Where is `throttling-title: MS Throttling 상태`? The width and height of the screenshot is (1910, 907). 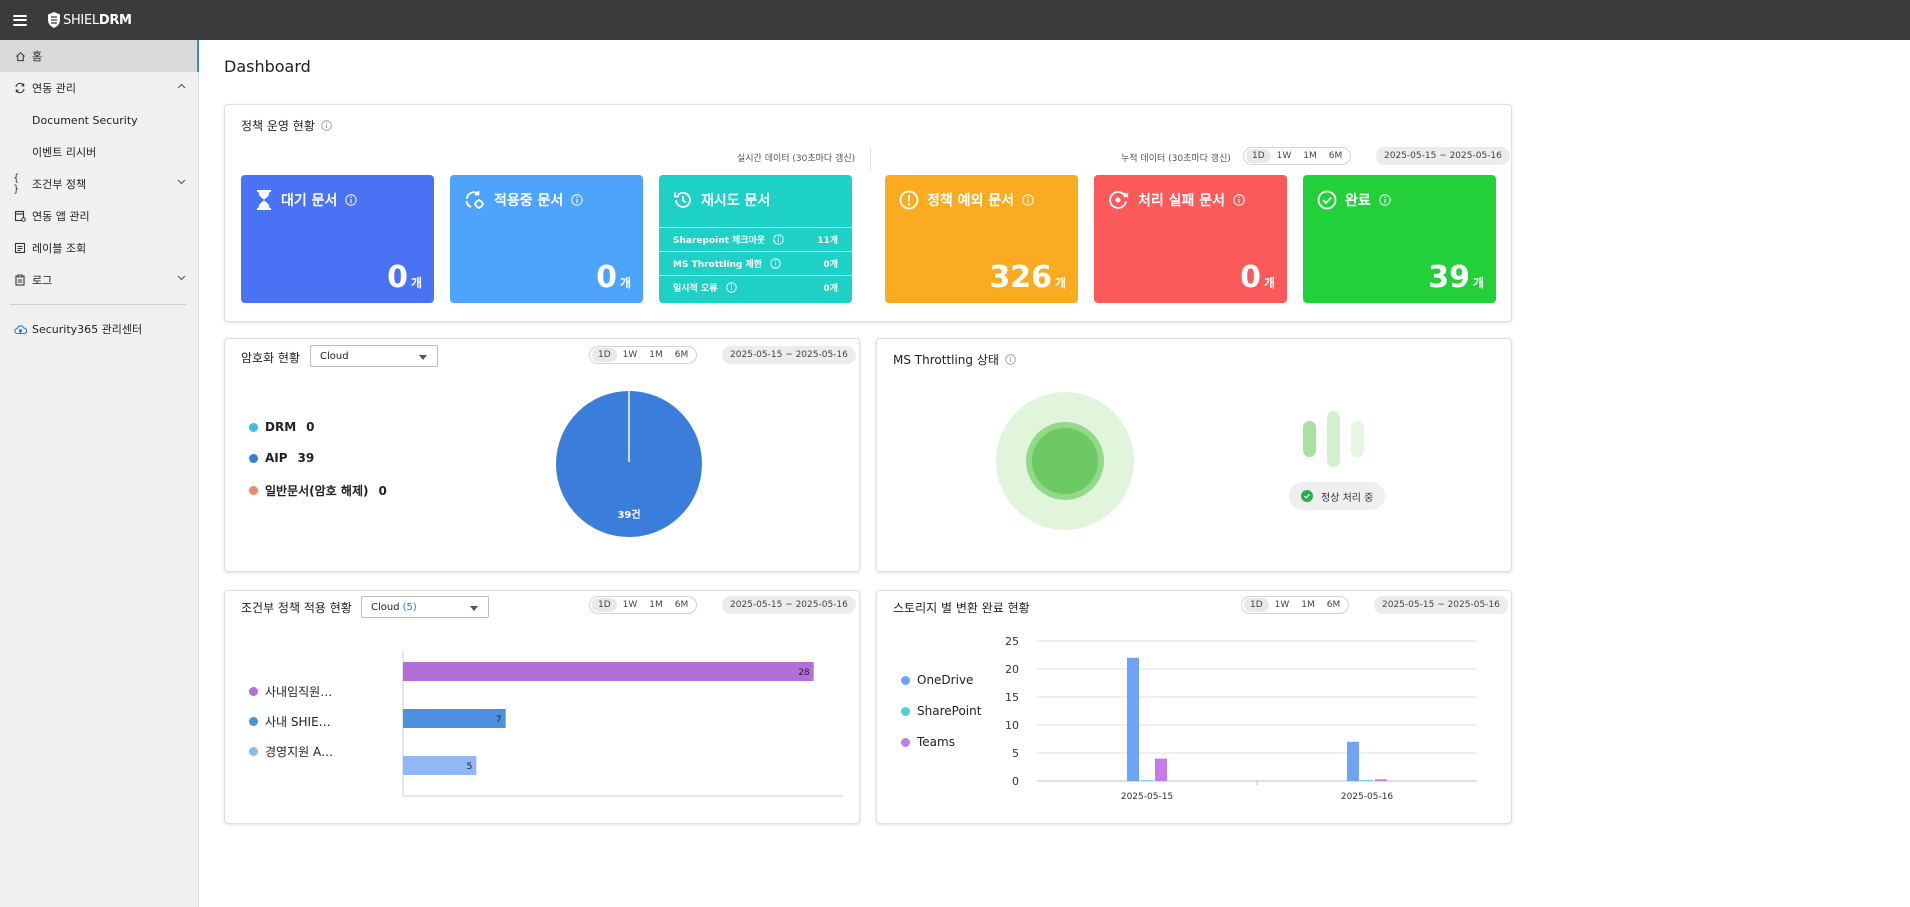
throttling-title: MS Throttling 상태 is located at coordinates (946, 360).